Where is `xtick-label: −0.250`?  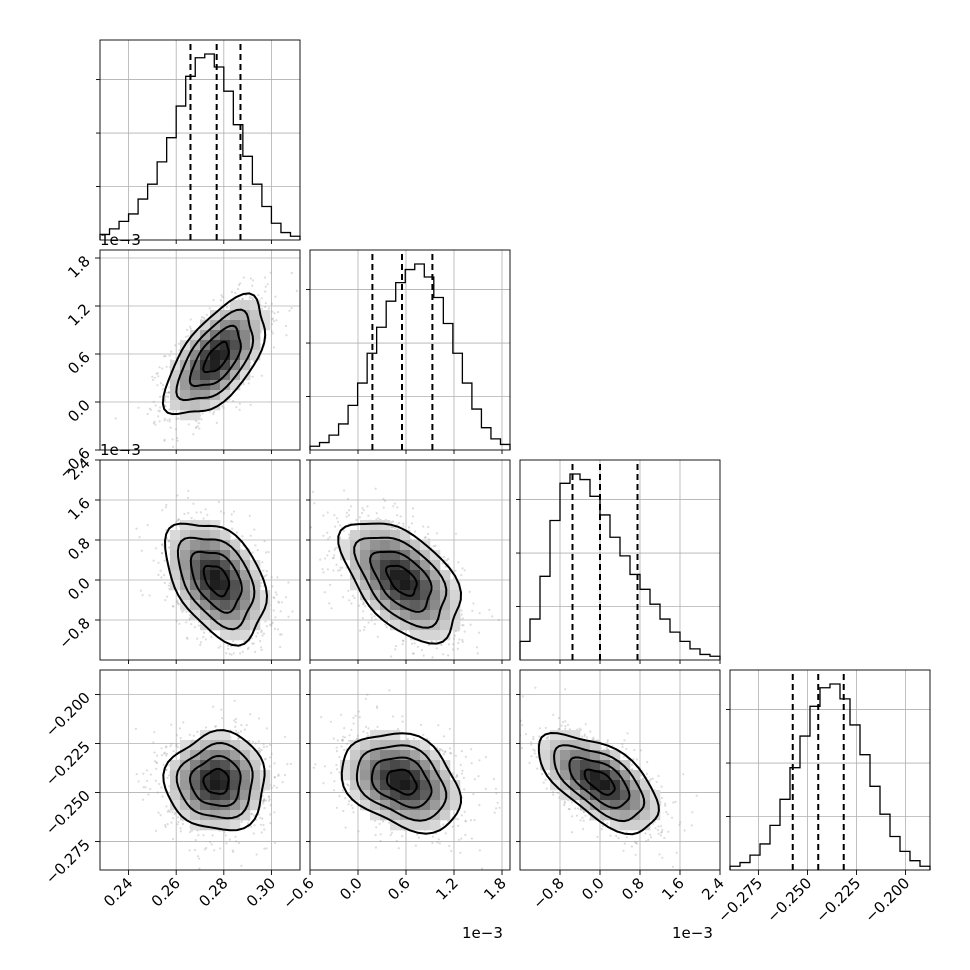 xtick-label: −0.250 is located at coordinates (789, 900).